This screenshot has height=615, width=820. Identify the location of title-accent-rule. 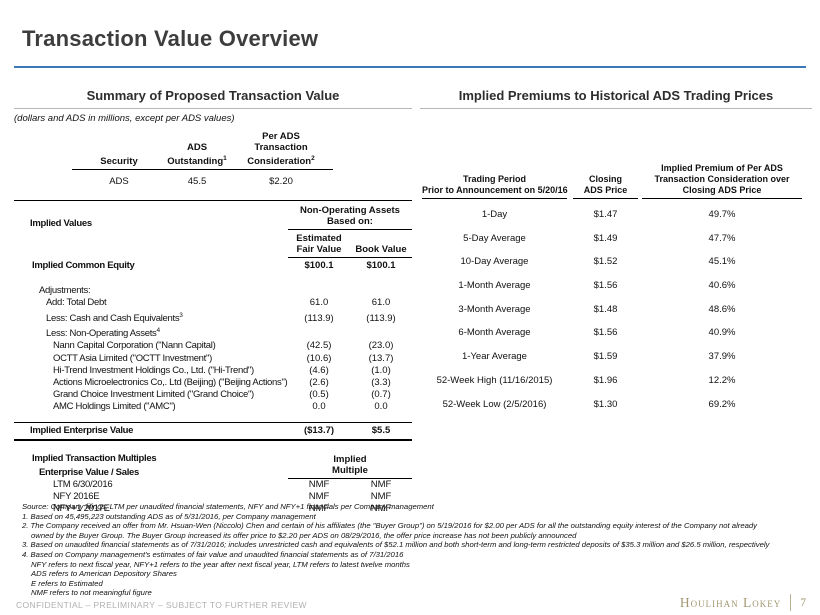
(410, 67).